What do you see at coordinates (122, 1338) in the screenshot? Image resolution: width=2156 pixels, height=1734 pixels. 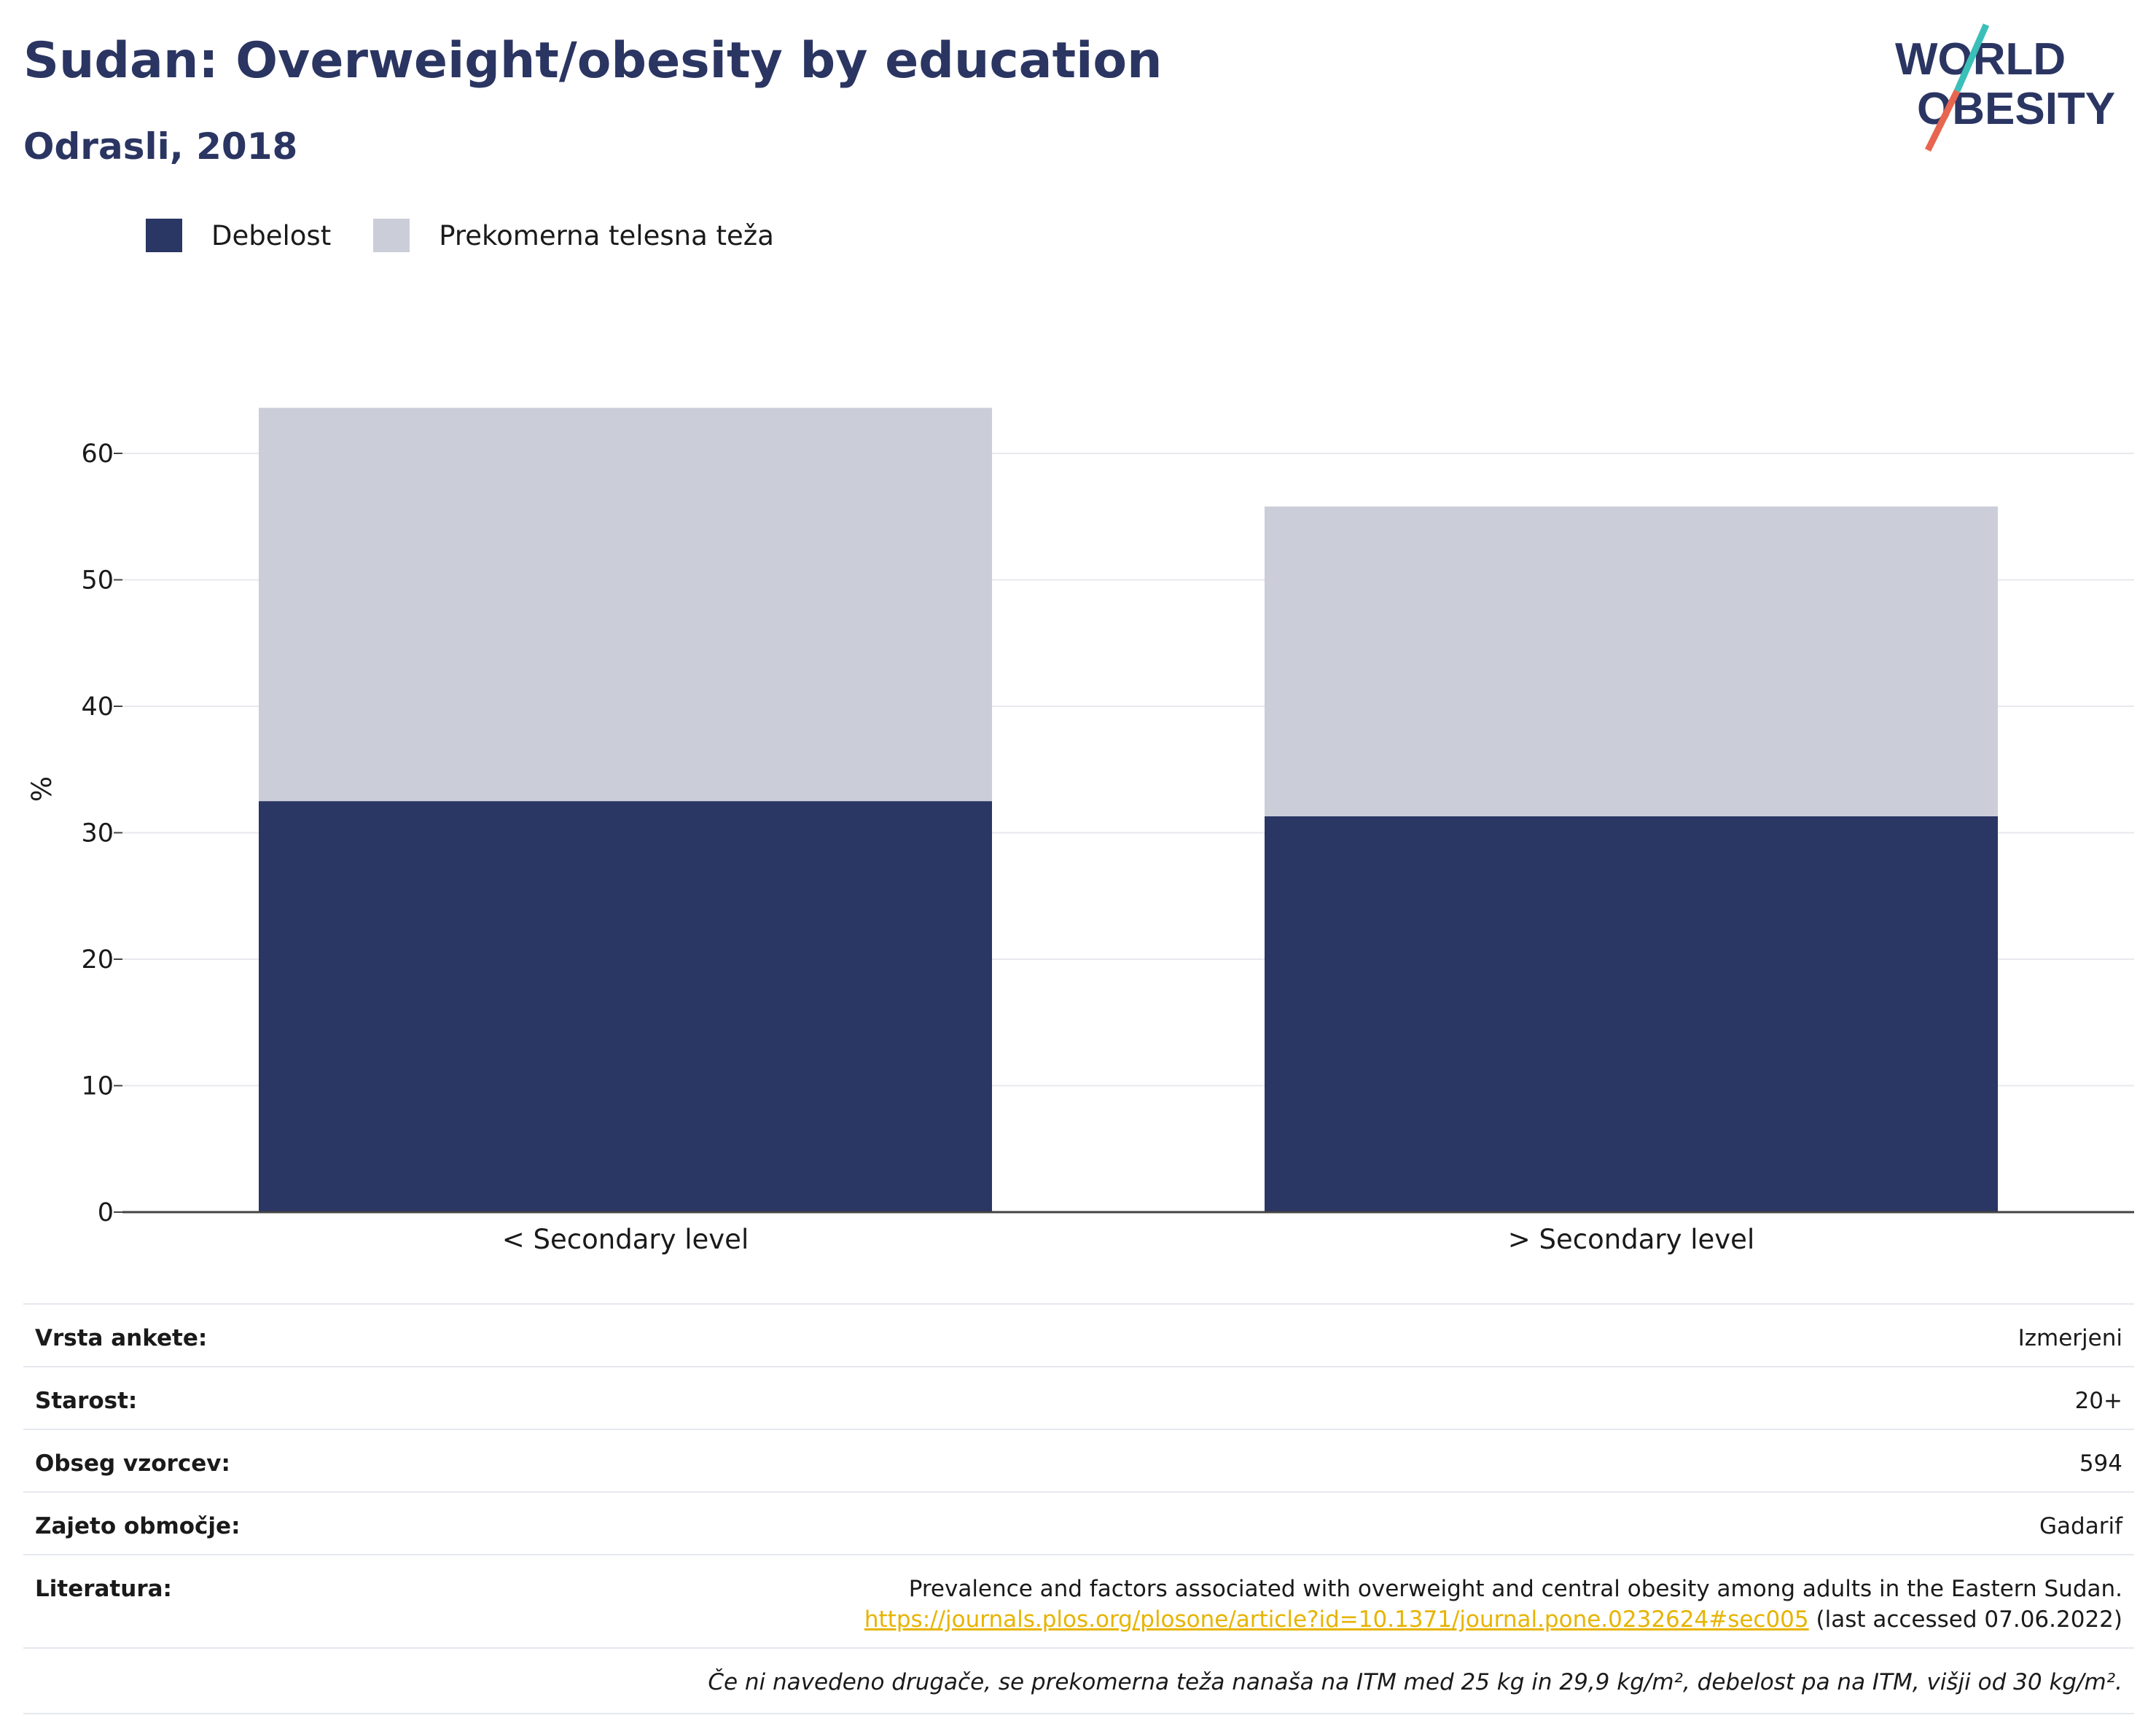 I see `meta-label: Vrsta ankete:` at bounding box center [122, 1338].